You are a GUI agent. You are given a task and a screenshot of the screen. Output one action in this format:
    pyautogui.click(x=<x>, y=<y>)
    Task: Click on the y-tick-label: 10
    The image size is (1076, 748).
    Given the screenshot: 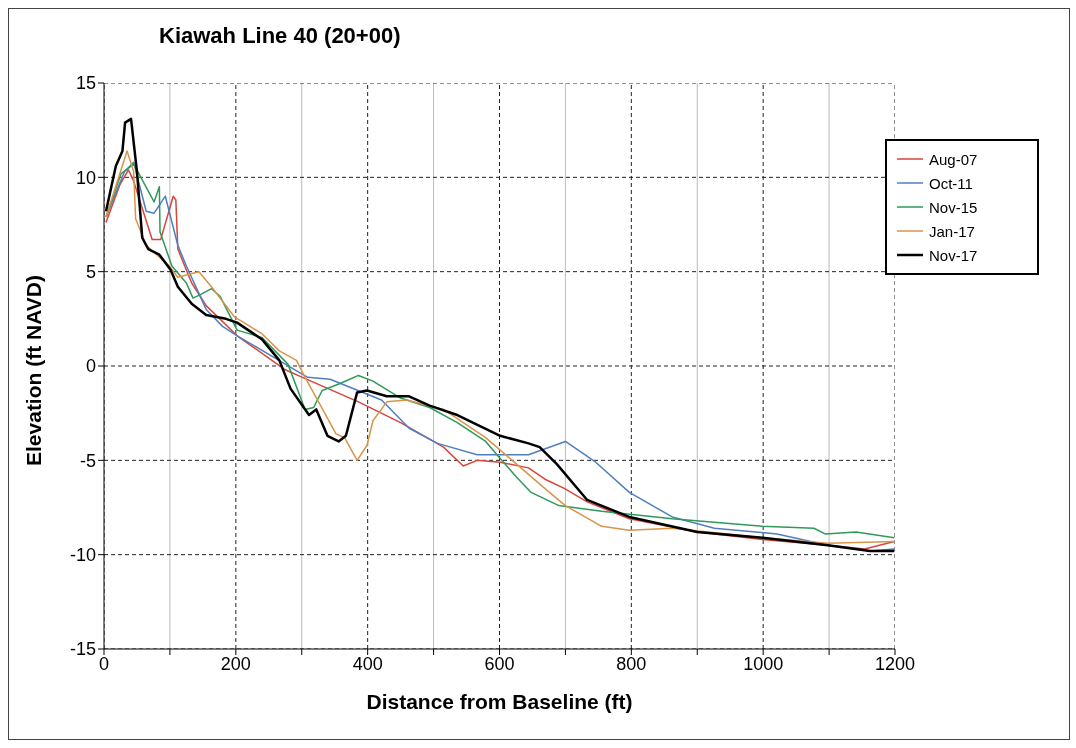 What is the action you would take?
    pyautogui.click(x=85, y=177)
    